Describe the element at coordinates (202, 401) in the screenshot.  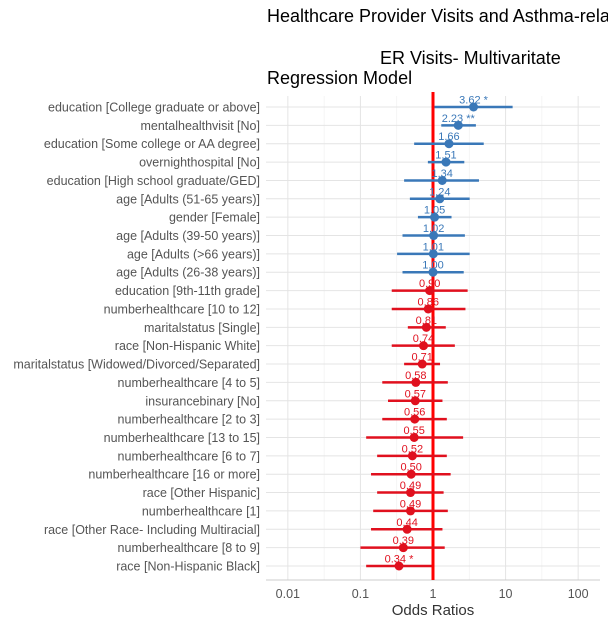
I see `term-label: insurancebinary [No]` at that location.